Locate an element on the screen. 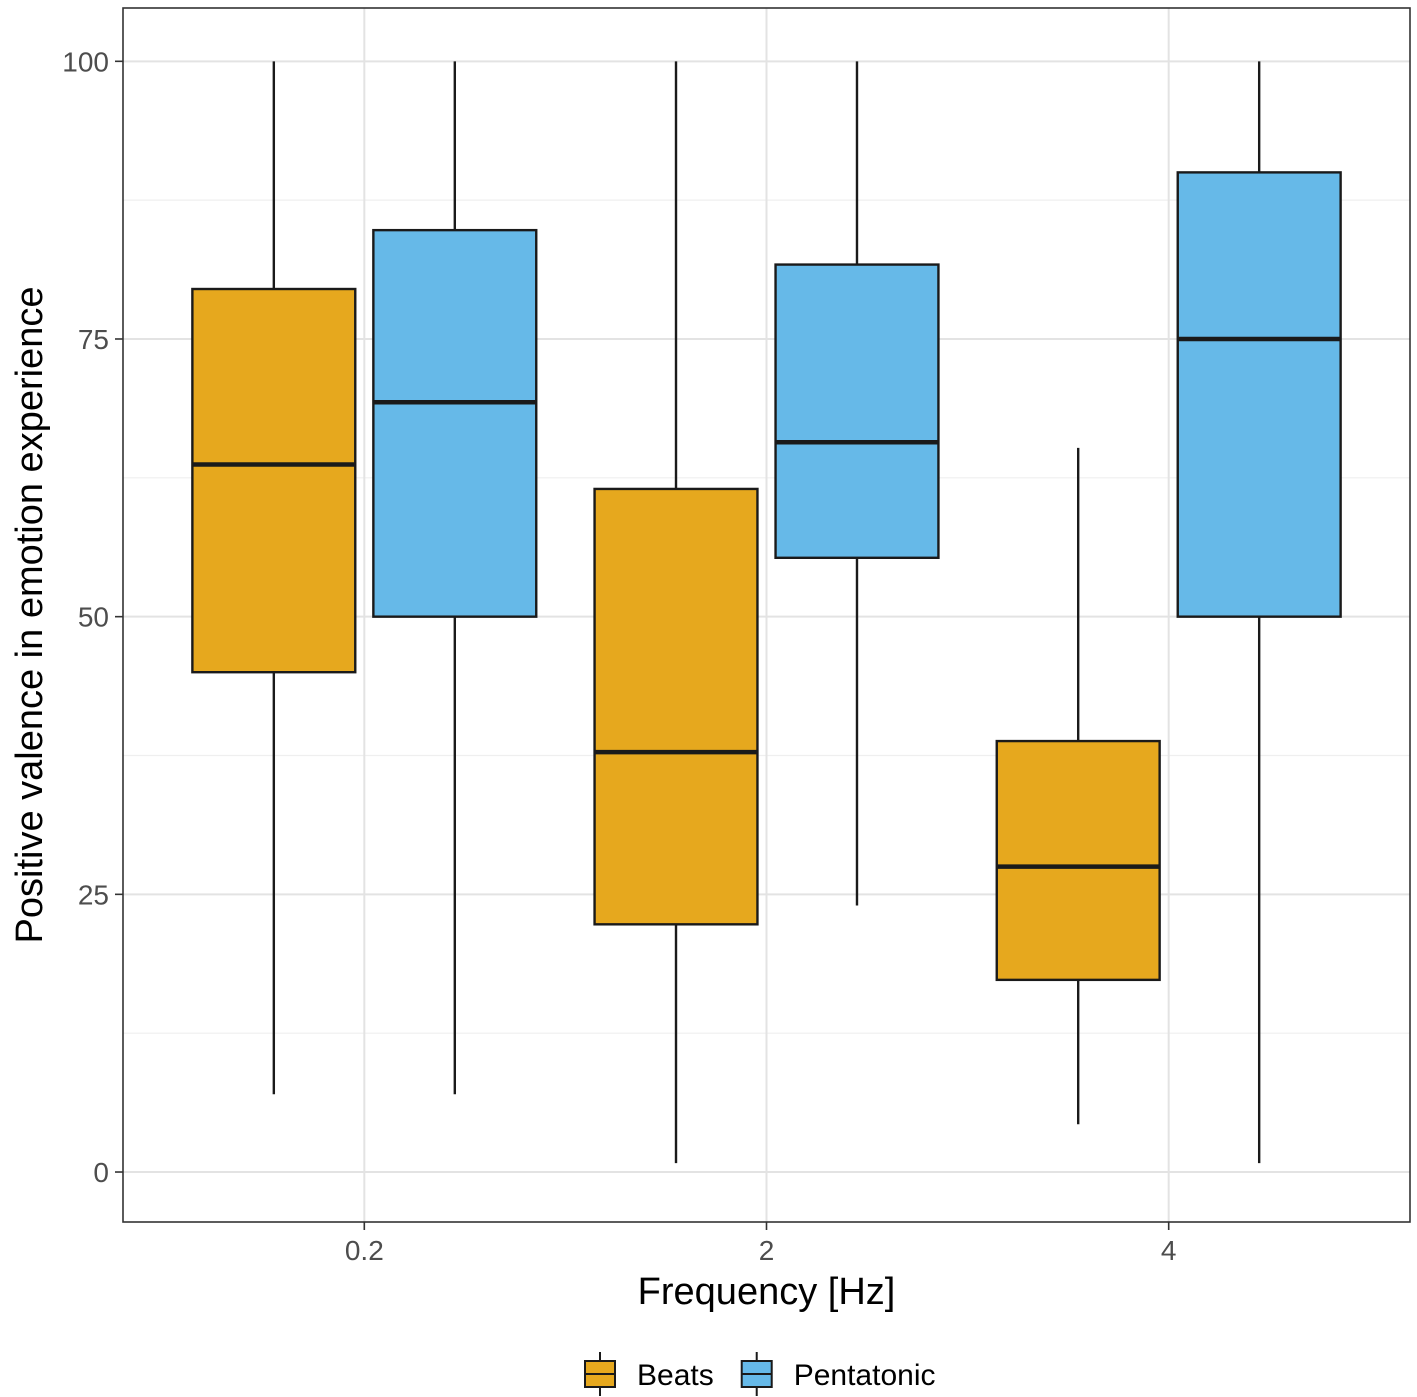 The image size is (1417, 1397). y-tick-label: 0 is located at coordinates (101, 1172).